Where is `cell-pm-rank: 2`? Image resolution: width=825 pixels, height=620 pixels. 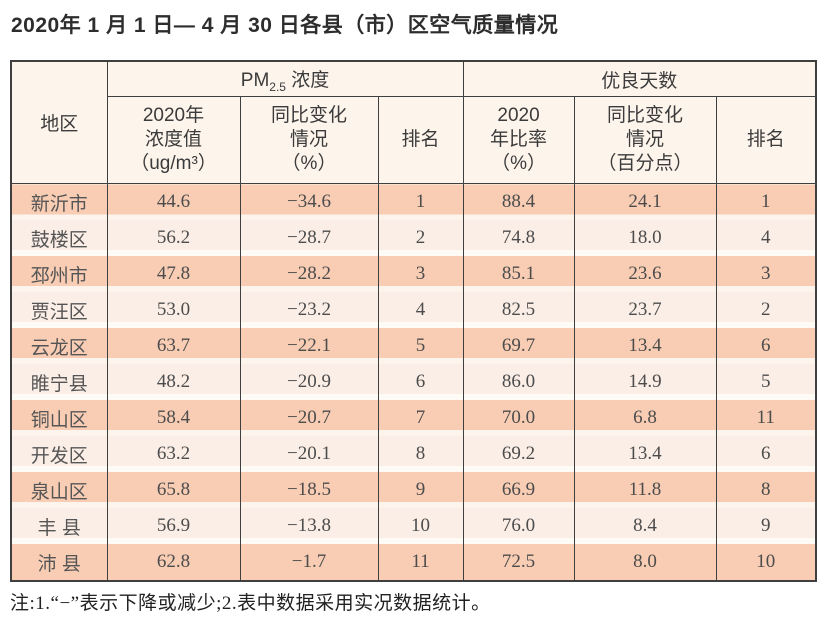
cell-pm-rank: 2 is located at coordinates (420, 238).